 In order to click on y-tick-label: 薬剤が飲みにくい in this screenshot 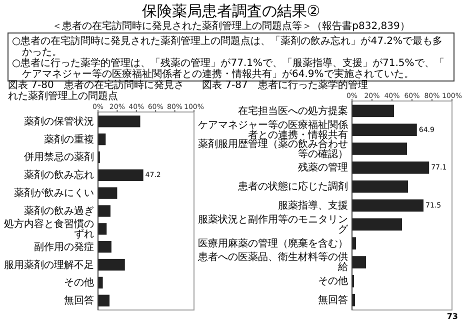, I will do `click(54, 192)`.